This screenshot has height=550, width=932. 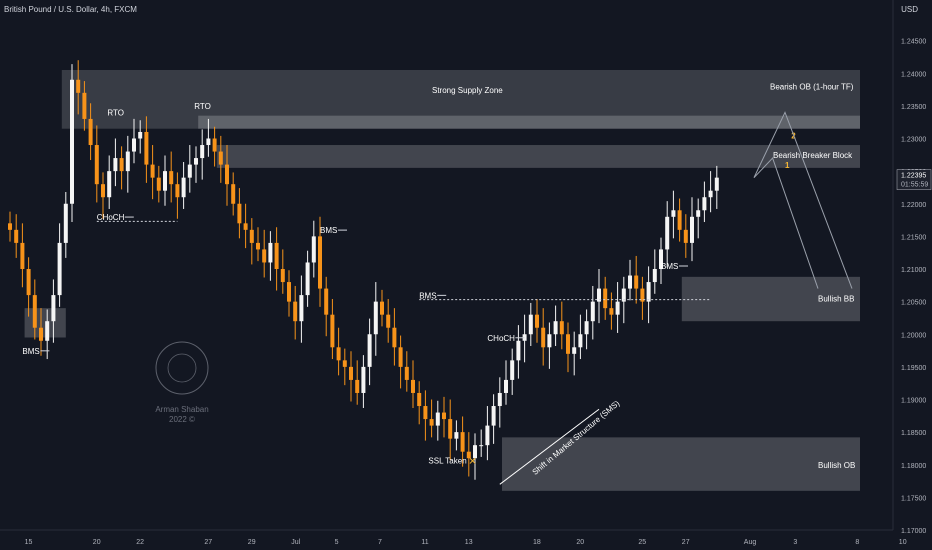 I want to click on x-tick-label: Jul, so click(x=295, y=542).